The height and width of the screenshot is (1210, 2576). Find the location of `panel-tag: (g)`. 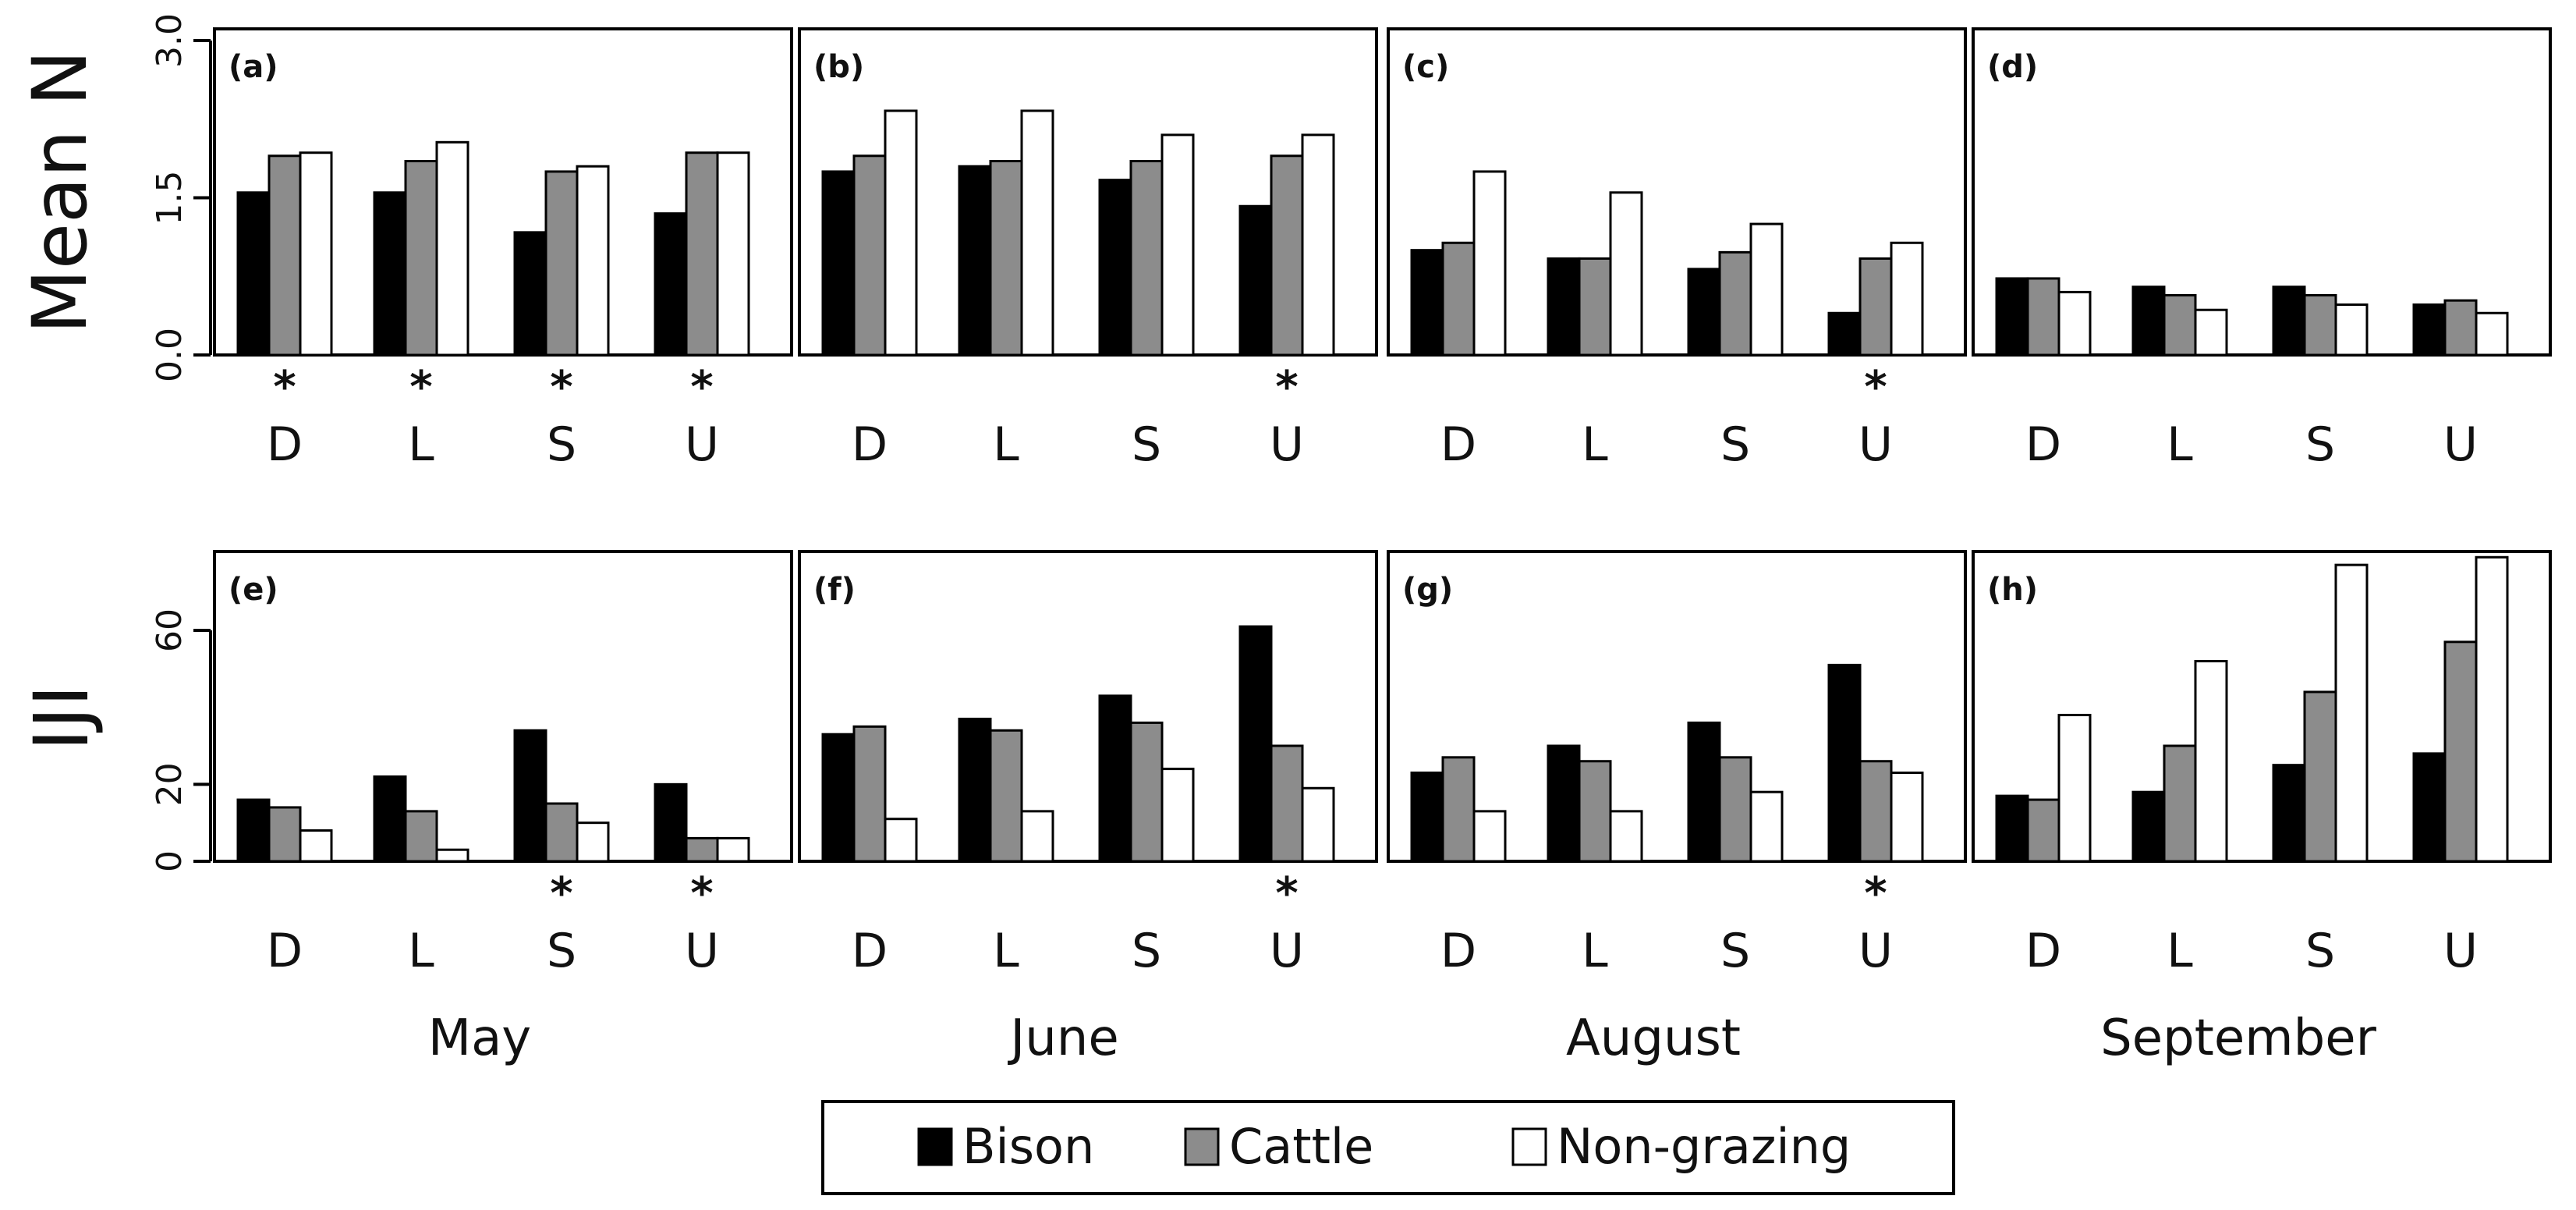

panel-tag: (g) is located at coordinates (1428, 590).